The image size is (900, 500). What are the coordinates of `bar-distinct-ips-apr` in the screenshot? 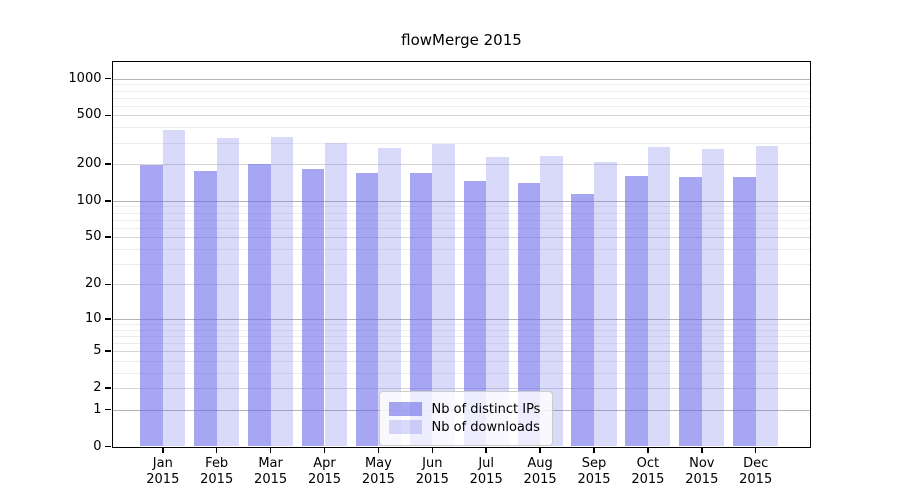 It's located at (313, 308).